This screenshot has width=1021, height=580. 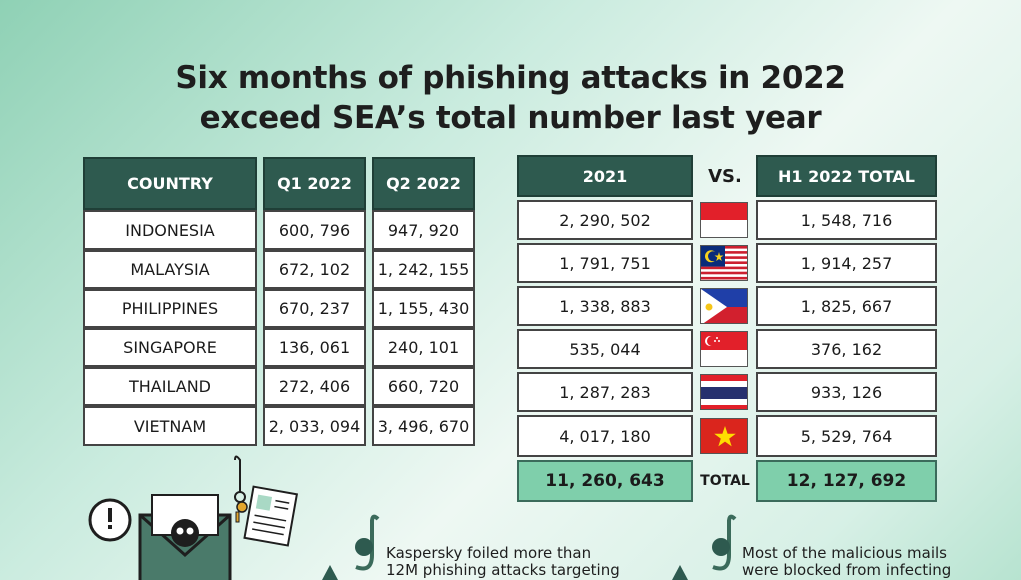 What do you see at coordinates (237, 474) in the screenshot?
I see `fishing-hook-icon` at bounding box center [237, 474].